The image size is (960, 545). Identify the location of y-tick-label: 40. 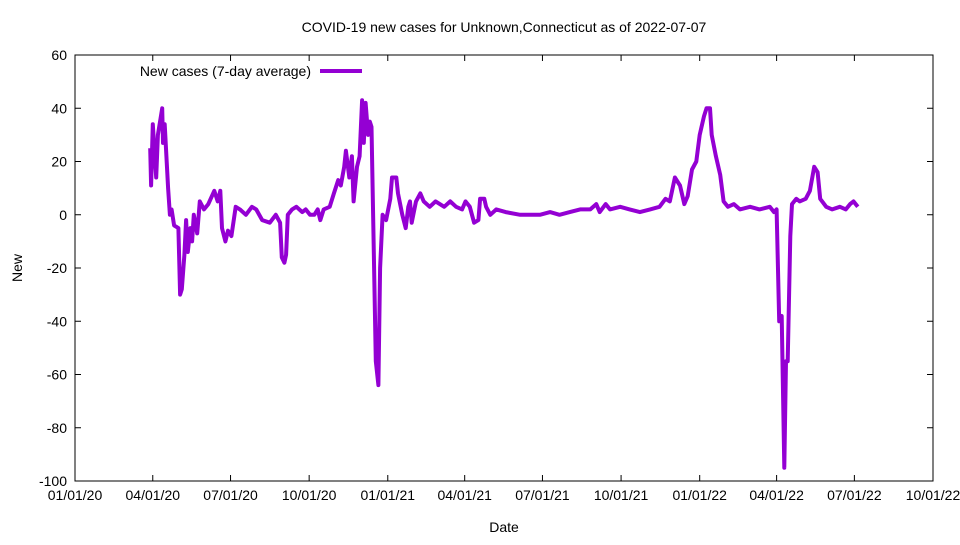
(59, 108).